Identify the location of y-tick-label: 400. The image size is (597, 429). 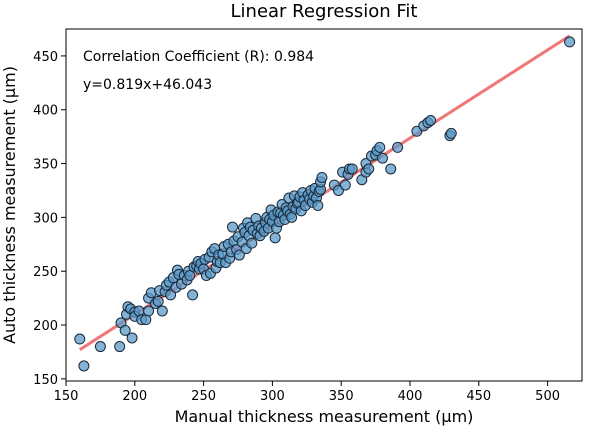
(45, 111).